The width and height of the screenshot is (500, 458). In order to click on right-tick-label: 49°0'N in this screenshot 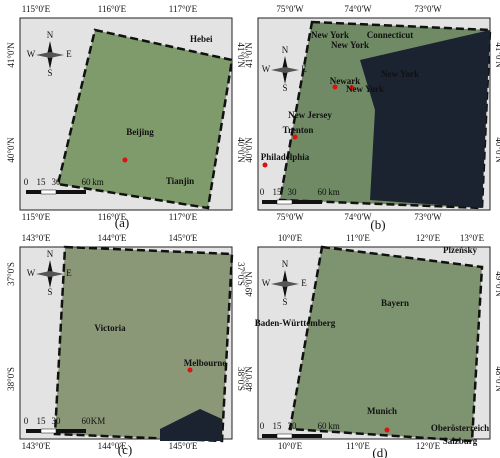, I will do `click(497, 284)`.